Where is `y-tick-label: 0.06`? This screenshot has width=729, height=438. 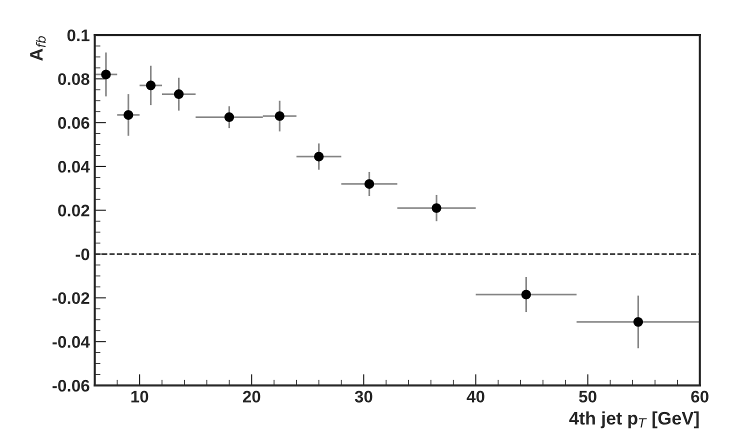 y-tick-label: 0.06 is located at coordinates (74, 123).